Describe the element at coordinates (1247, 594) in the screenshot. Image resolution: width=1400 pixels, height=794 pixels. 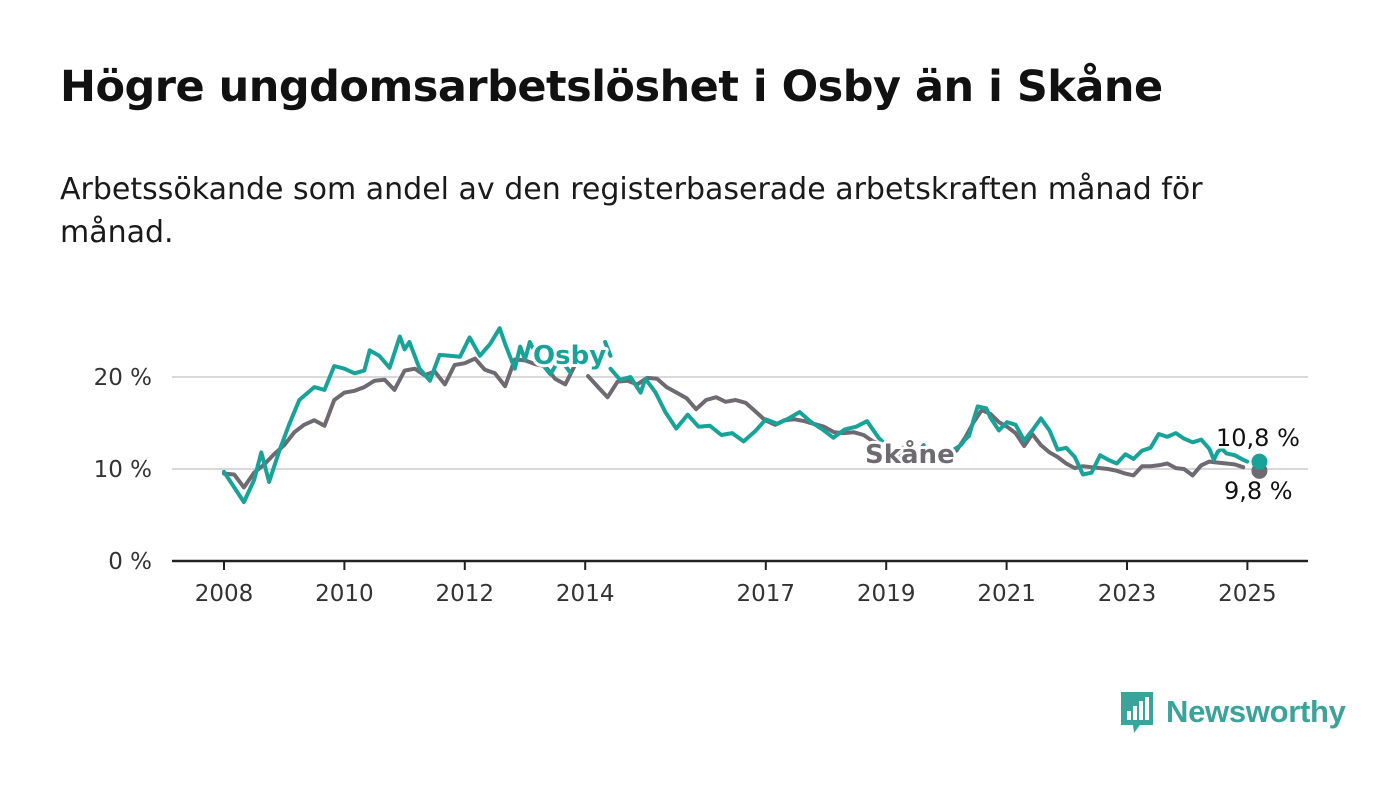
I see `x-tick-label: 2025` at that location.